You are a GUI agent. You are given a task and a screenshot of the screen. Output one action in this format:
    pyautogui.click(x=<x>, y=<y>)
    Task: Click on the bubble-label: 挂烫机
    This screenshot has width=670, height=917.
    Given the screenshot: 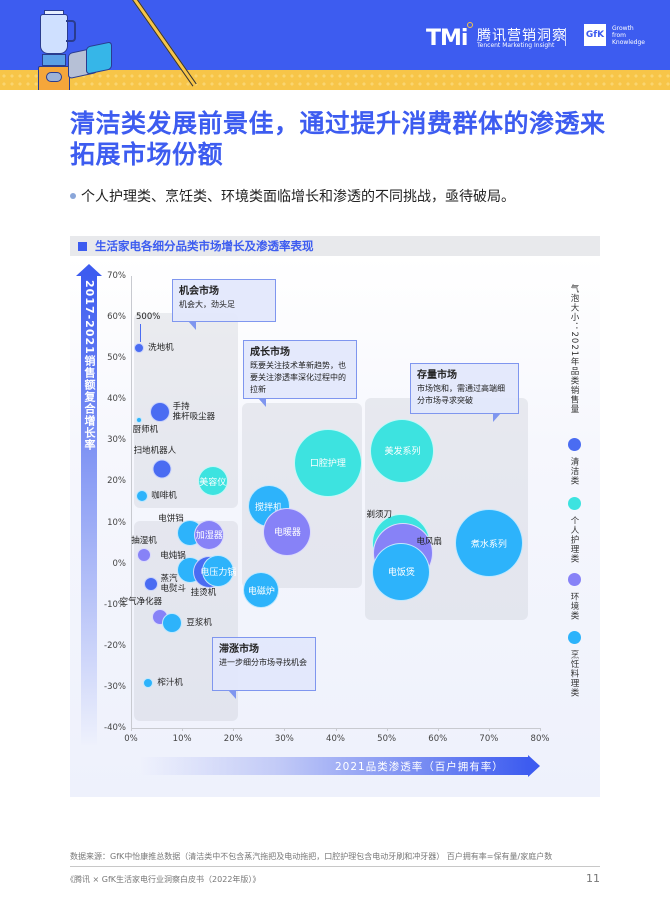 What is the action you would take?
    pyautogui.click(x=203, y=592)
    